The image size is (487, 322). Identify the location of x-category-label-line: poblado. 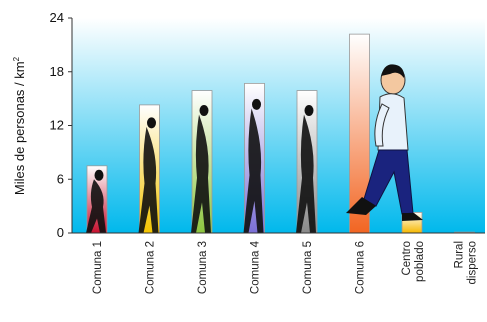
(420, 261).